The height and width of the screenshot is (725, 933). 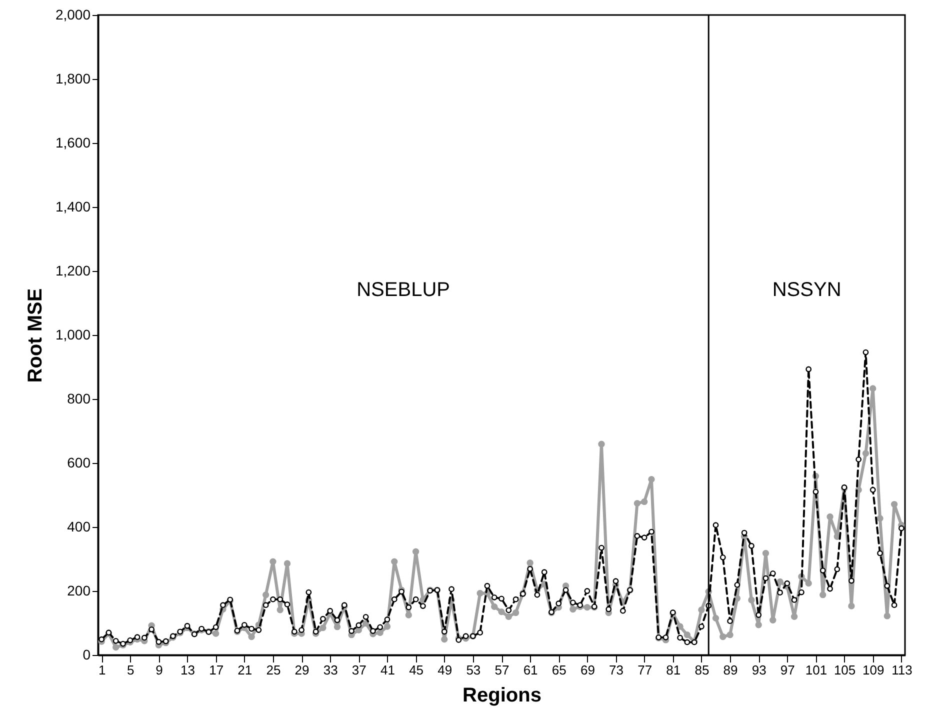 What do you see at coordinates (403, 290) in the screenshot?
I see `annotation: NSEBLUP` at bounding box center [403, 290].